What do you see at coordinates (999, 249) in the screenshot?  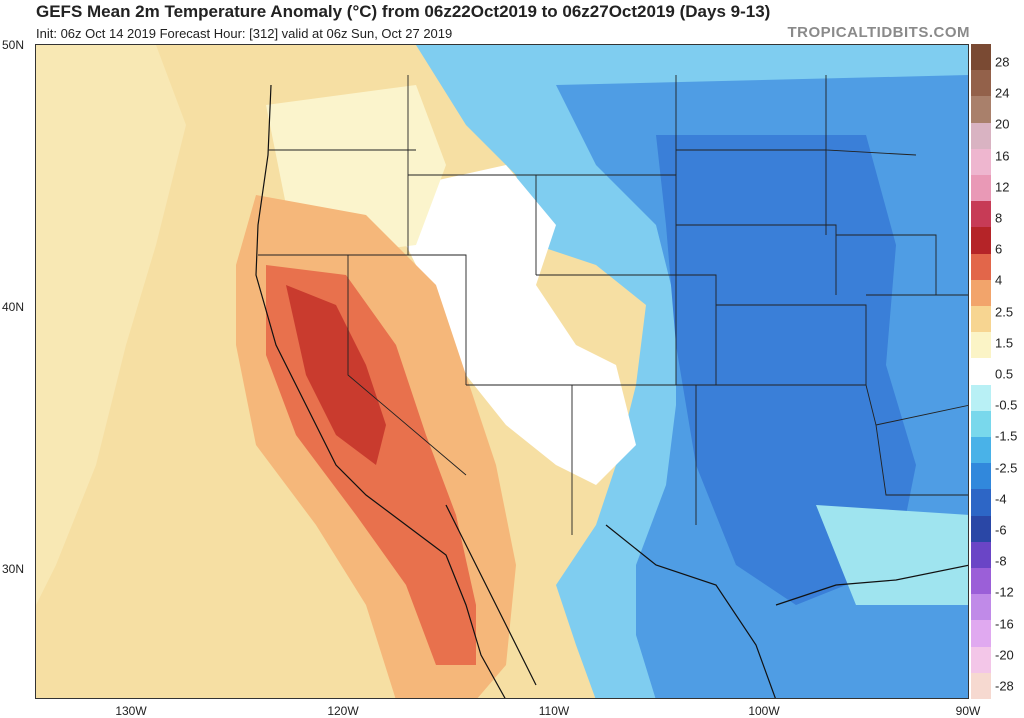 I see `colorbar-label: 6` at bounding box center [999, 249].